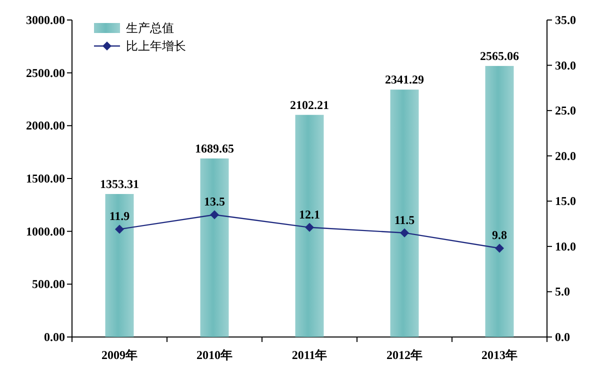  Describe the element at coordinates (565, 111) in the screenshot. I see `y2-tick-label: 25.0` at that location.